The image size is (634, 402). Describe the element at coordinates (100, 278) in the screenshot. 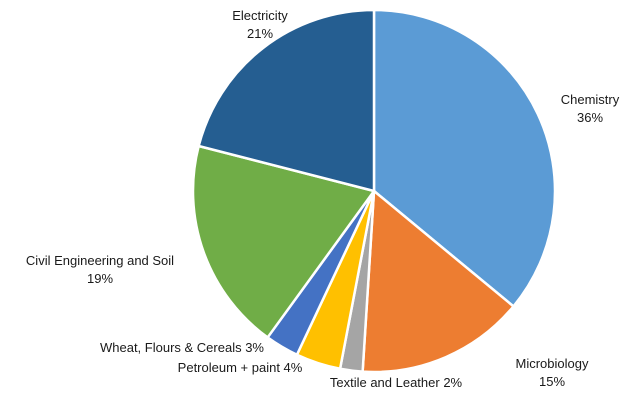

I see `slice-value-civil-engineering: 19%` at that location.